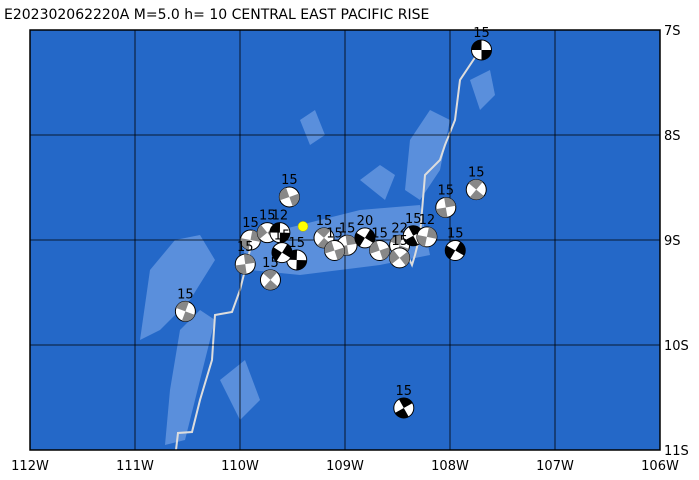 The height and width of the screenshot is (480, 699). I want to click on focal-mechanism: 20, so click(365, 231).